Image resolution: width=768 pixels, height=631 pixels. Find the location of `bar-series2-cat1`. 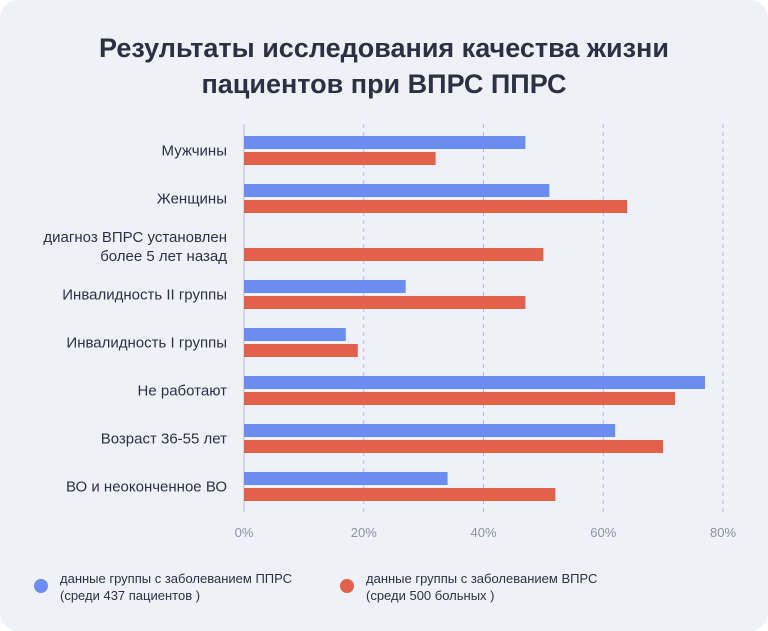

bar-series2-cat1 is located at coordinates (340, 158).